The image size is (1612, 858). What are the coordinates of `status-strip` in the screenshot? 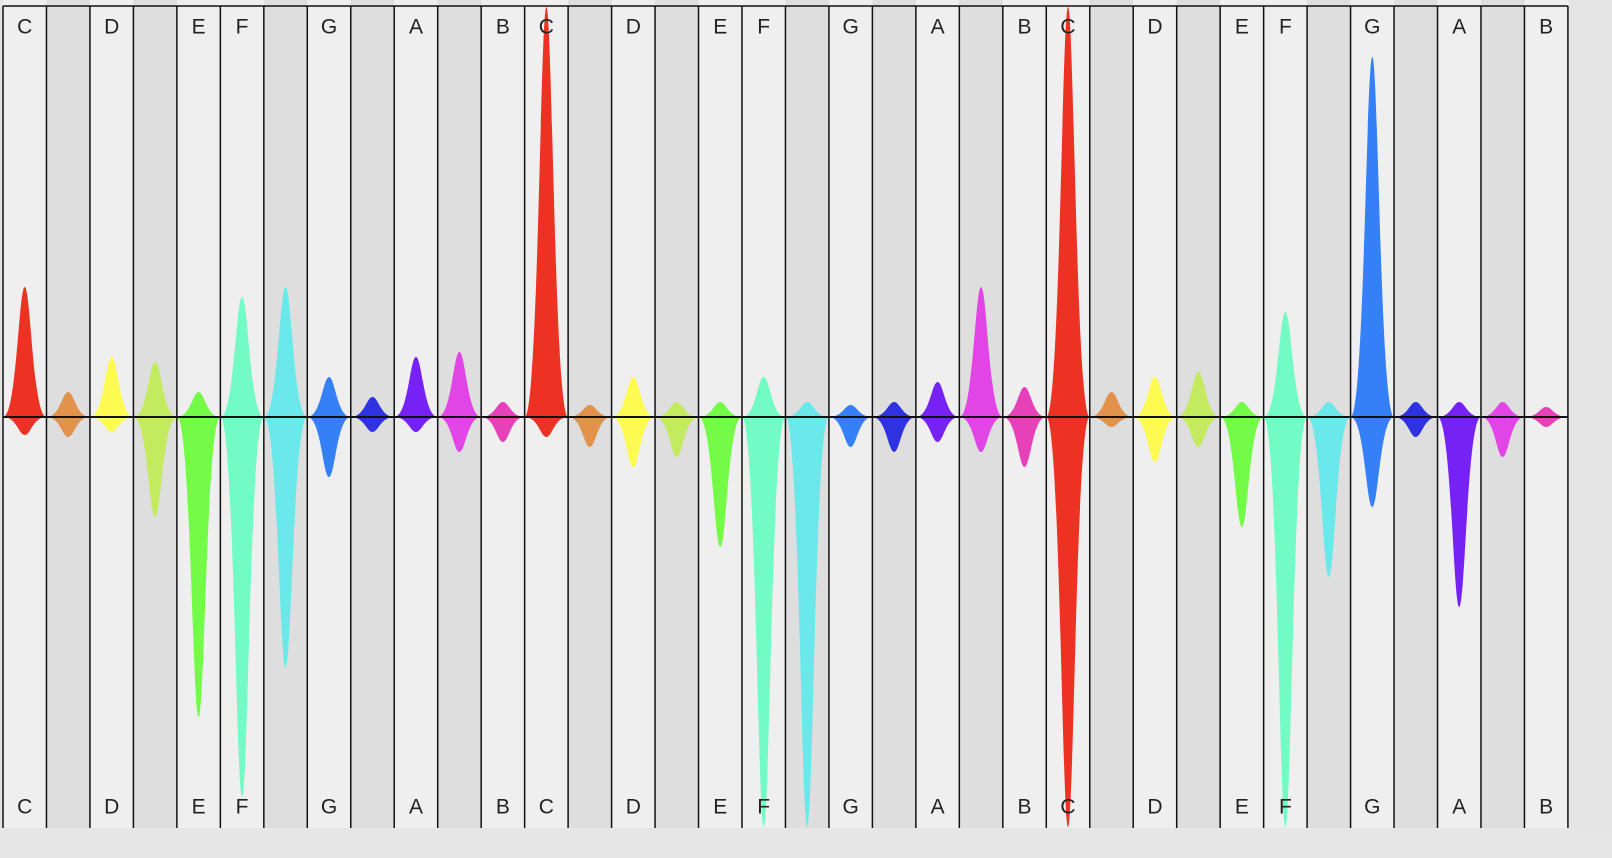 It's located at (806, 843).